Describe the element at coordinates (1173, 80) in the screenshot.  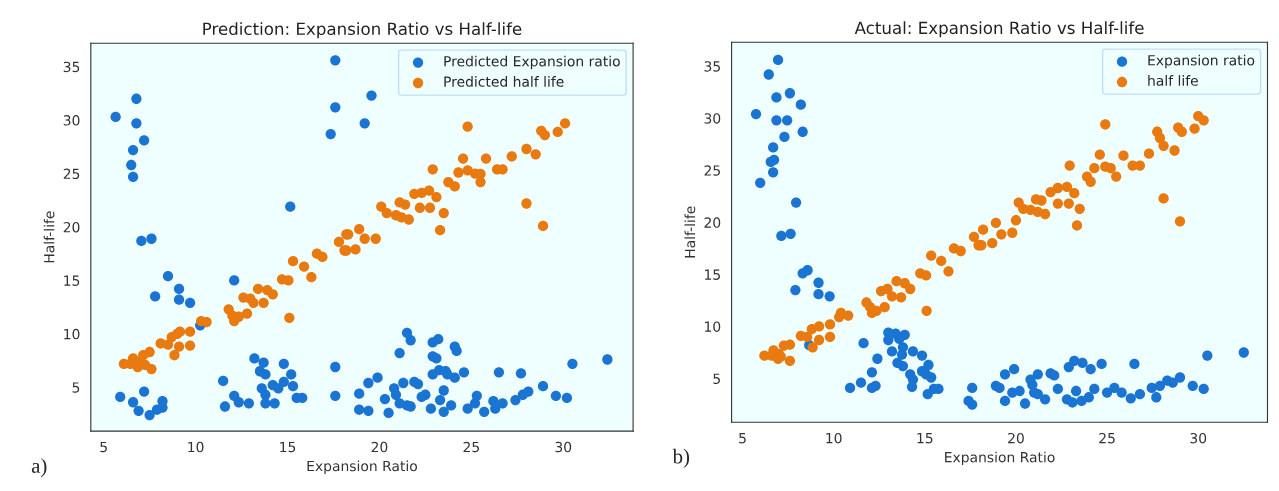
I see `legend-label: half life` at that location.